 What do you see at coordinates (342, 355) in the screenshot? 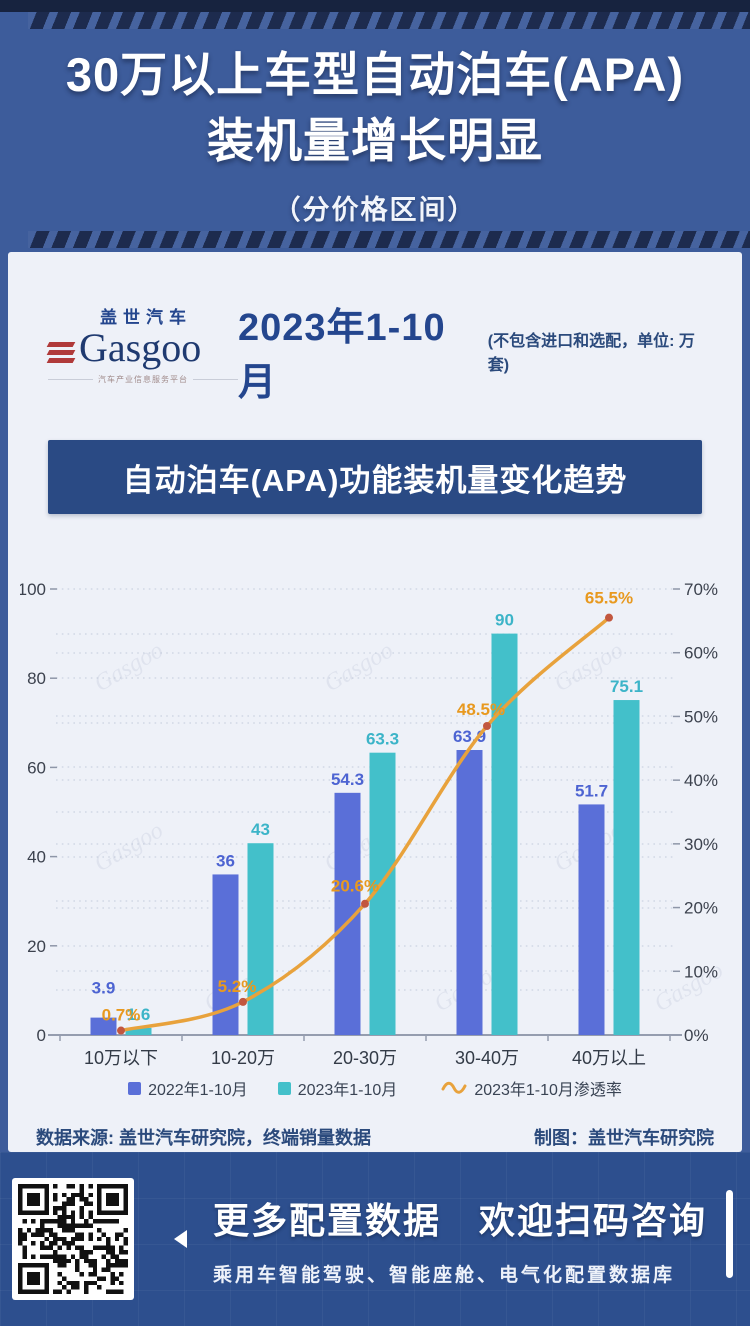
I see `period-title: 2023年1-10月` at bounding box center [342, 355].